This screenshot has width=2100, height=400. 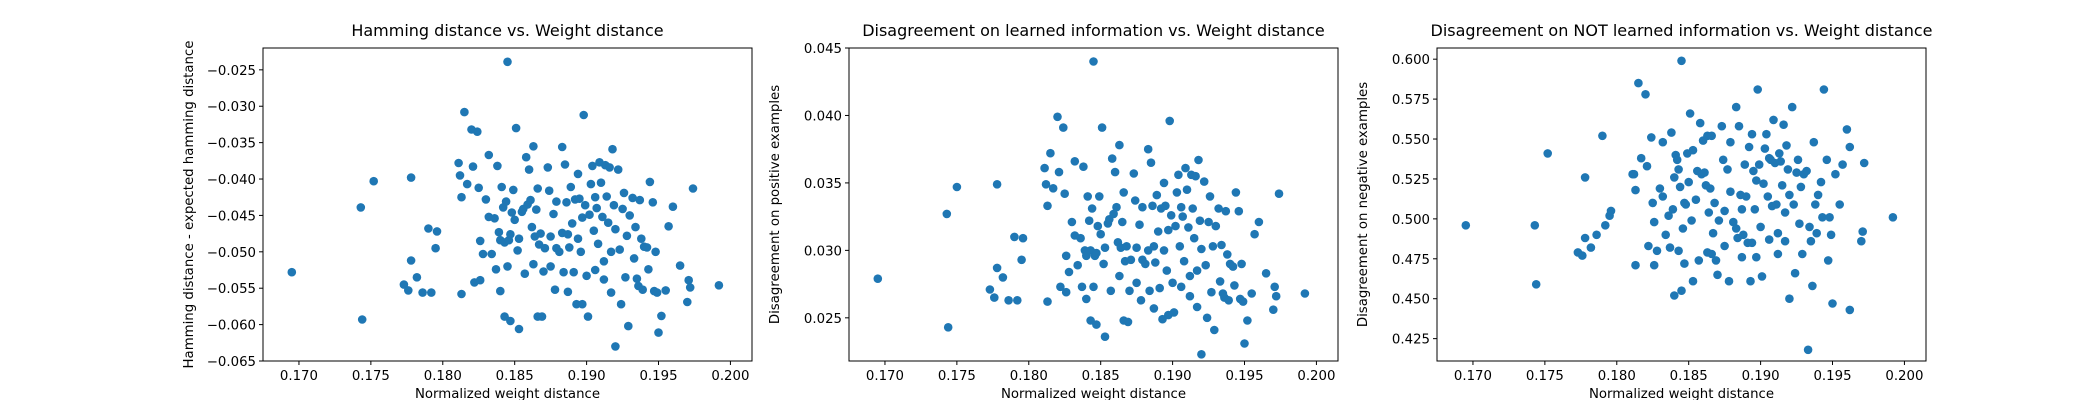 I want to click on y-tick-label: −0.065, so click(x=231, y=362).